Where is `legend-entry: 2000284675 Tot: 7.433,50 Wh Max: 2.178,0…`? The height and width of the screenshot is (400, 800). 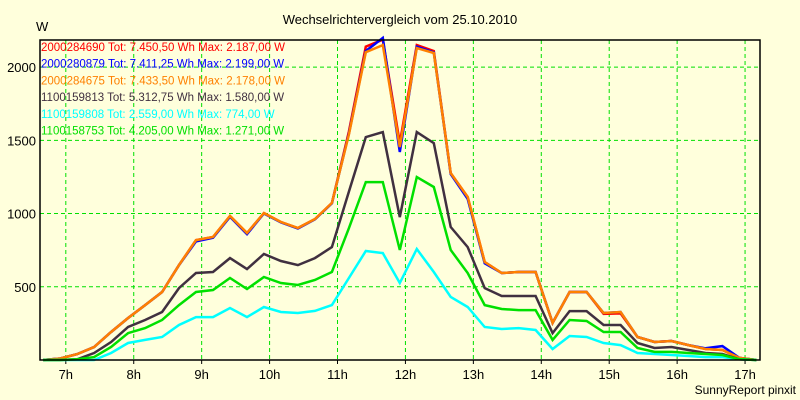 legend-entry: 2000284675 Tot: 7.433,50 Wh Max: 2.178,0… is located at coordinates (163, 81).